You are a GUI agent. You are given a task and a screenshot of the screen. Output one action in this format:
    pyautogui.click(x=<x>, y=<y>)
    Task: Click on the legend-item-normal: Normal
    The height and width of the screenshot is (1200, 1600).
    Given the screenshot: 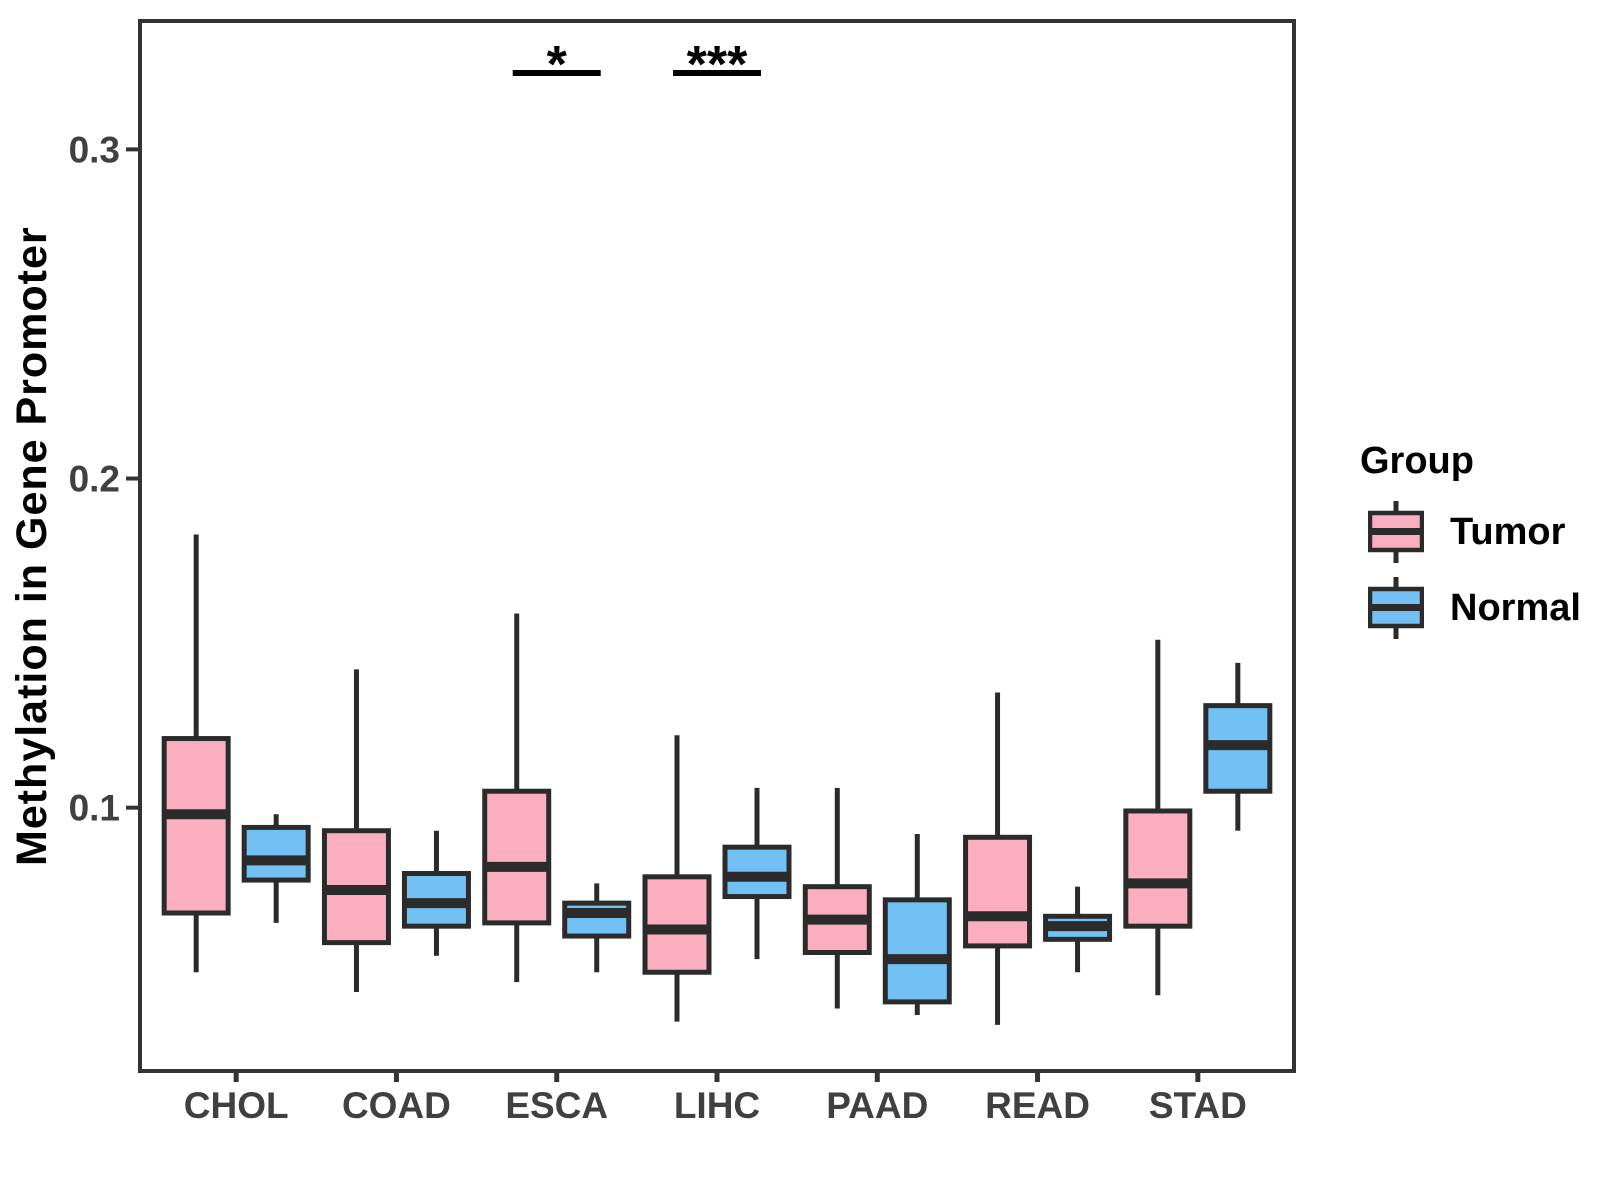 What is the action you would take?
    pyautogui.click(x=1479, y=608)
    